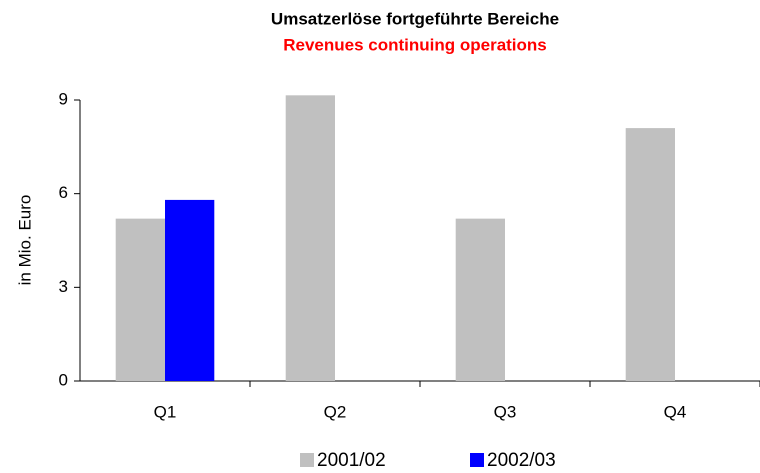  I want to click on y-tick-label: 9, so click(63, 98).